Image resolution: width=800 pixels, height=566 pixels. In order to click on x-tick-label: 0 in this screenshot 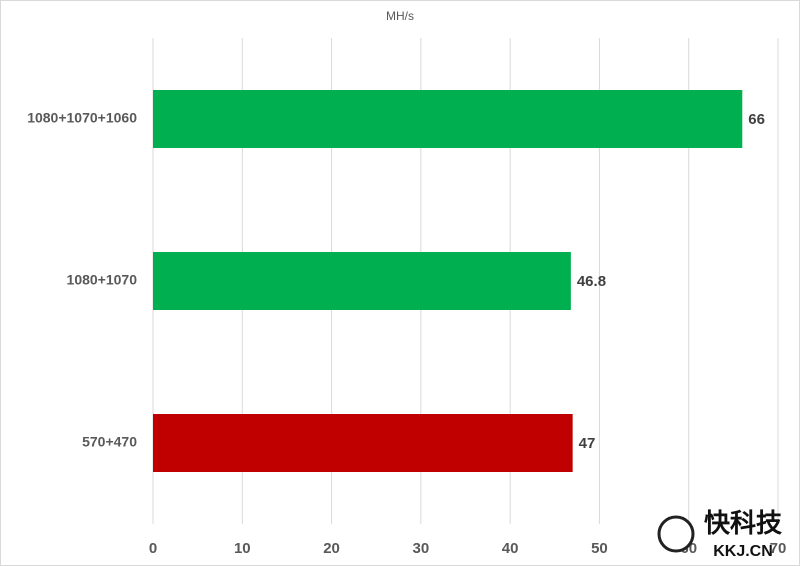, I will do `click(153, 548)`.